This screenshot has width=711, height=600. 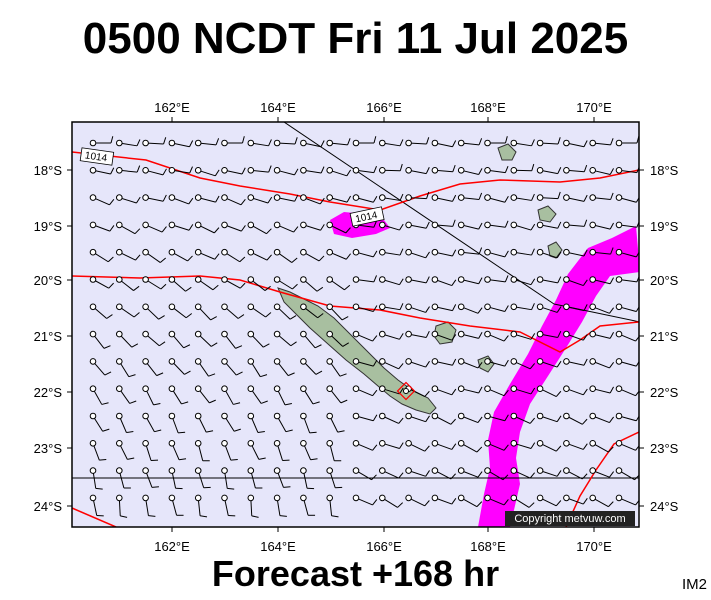 What do you see at coordinates (94, 517) in the screenshot?
I see `isobar-line` at bounding box center [94, 517].